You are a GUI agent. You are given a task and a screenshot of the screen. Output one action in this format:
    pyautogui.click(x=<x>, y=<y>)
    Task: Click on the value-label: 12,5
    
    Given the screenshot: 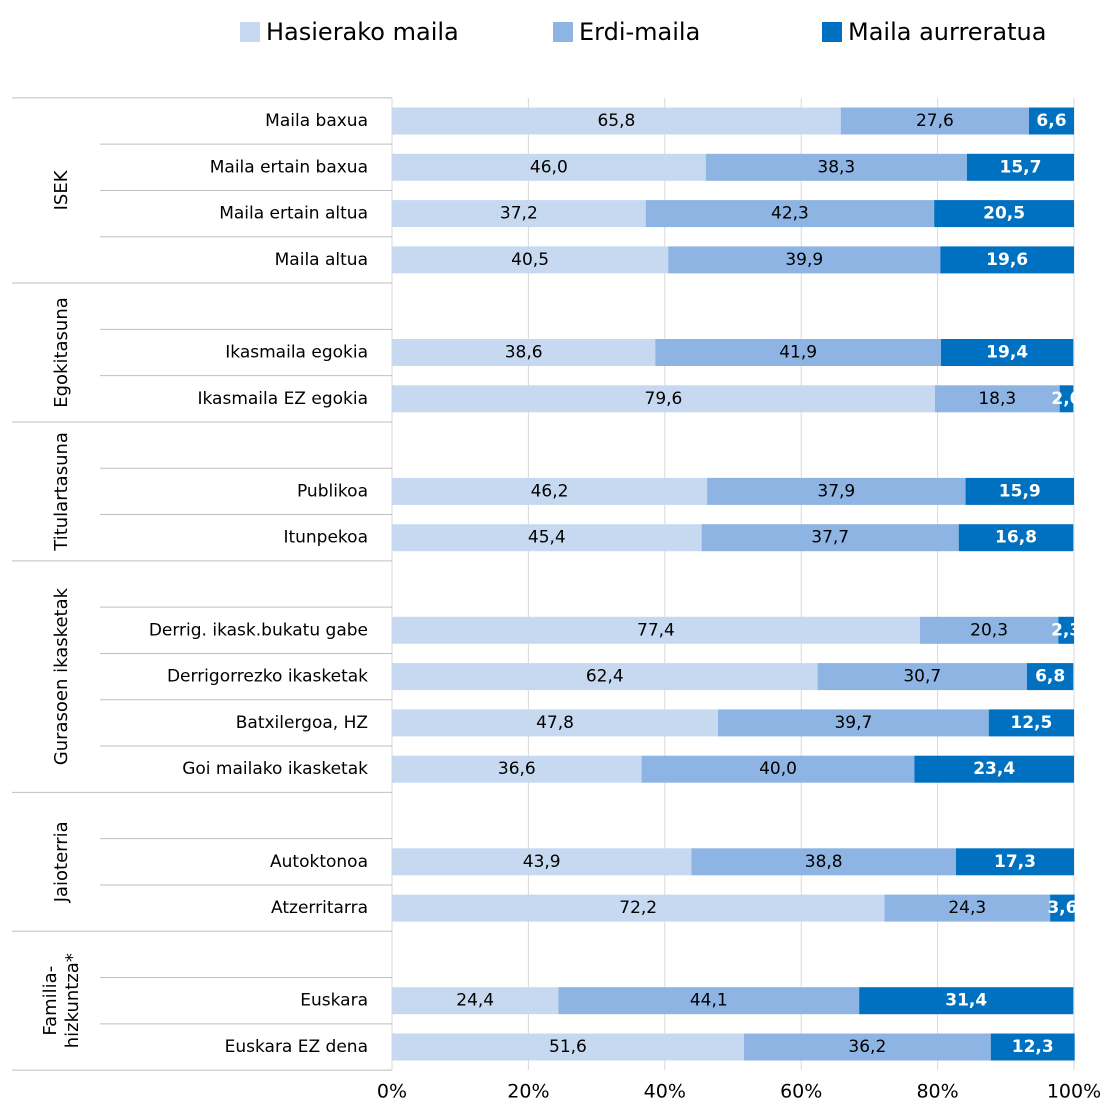 What is the action you would take?
    pyautogui.click(x=1031, y=723)
    